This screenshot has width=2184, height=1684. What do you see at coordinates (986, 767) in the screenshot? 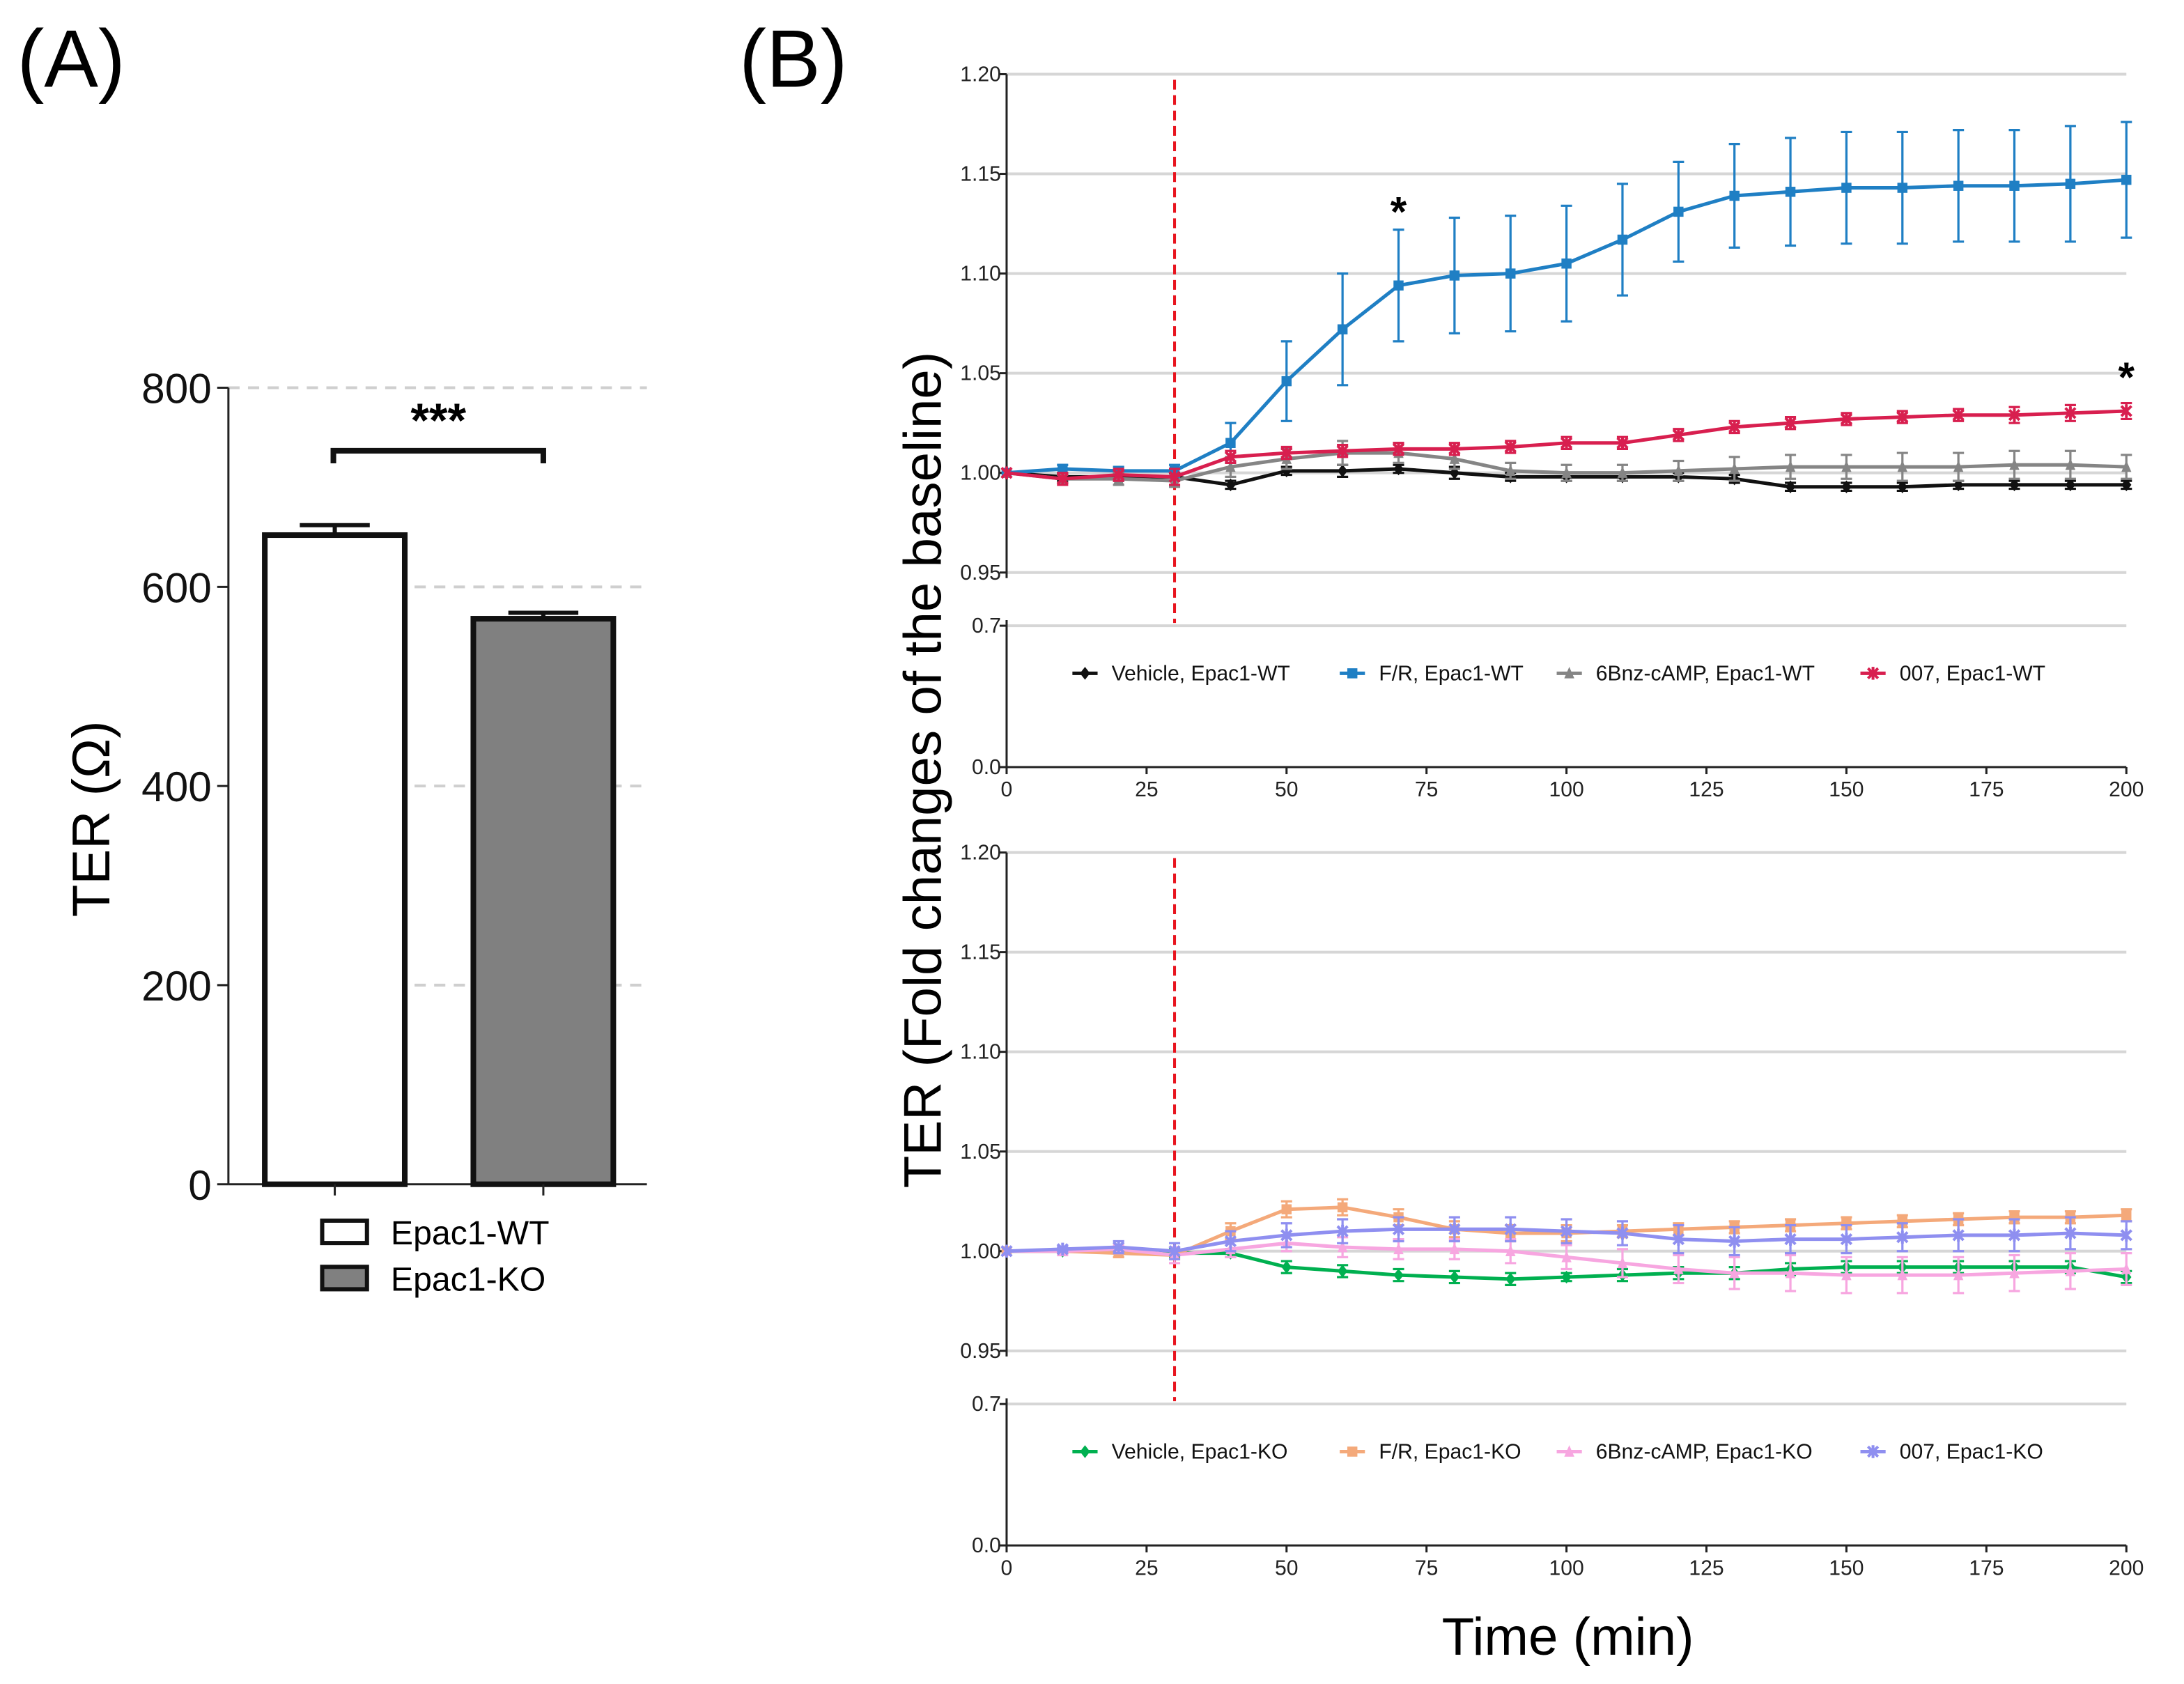
I see `y-tick-label: 0.0` at bounding box center [986, 767].